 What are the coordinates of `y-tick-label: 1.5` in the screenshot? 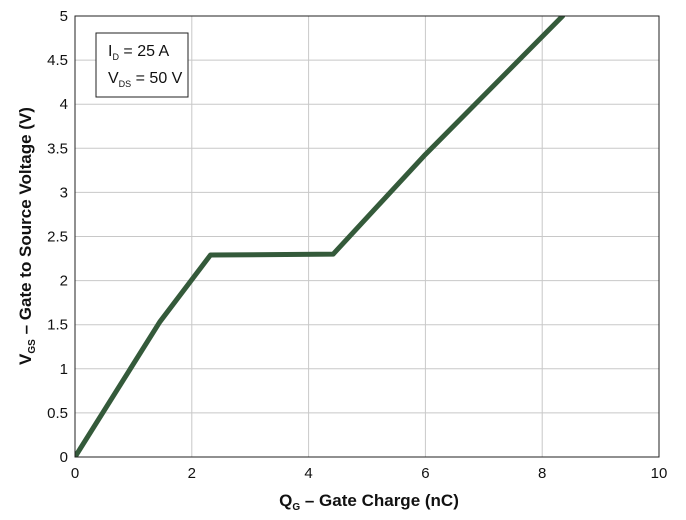 It's located at (57, 325).